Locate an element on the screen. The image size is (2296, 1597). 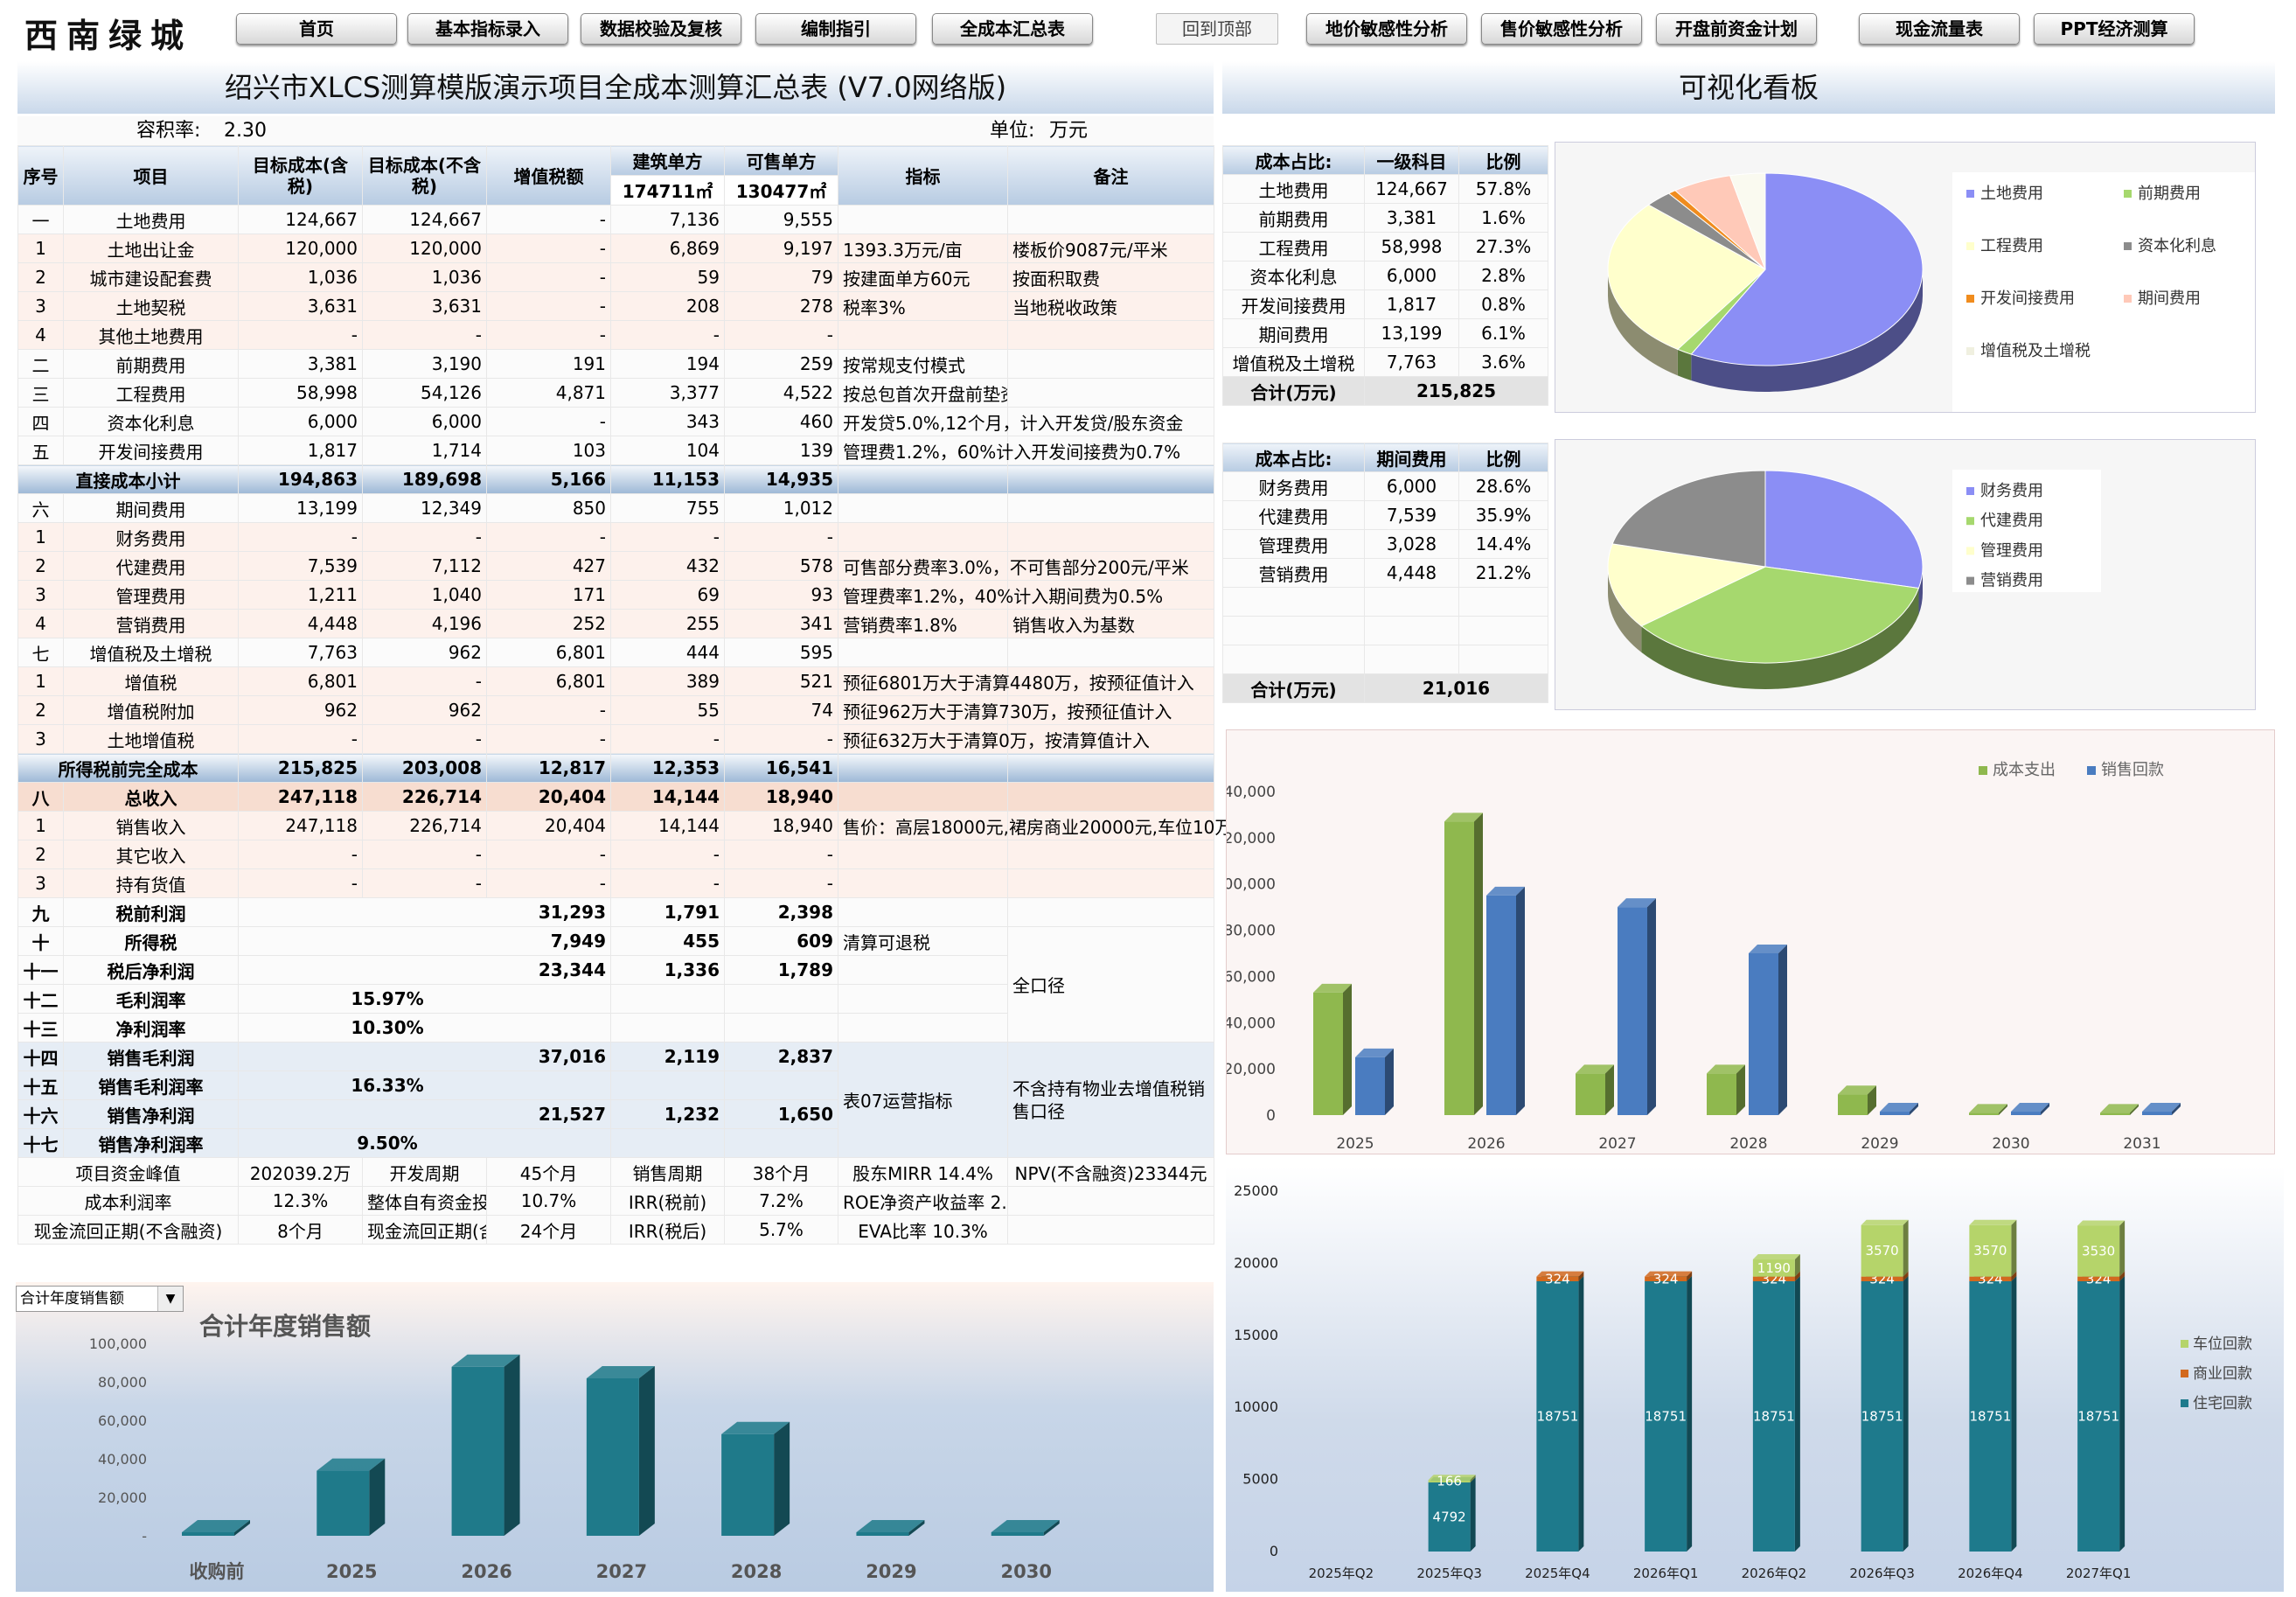
row-sale-unit: 18,940 is located at coordinates (781, 825).